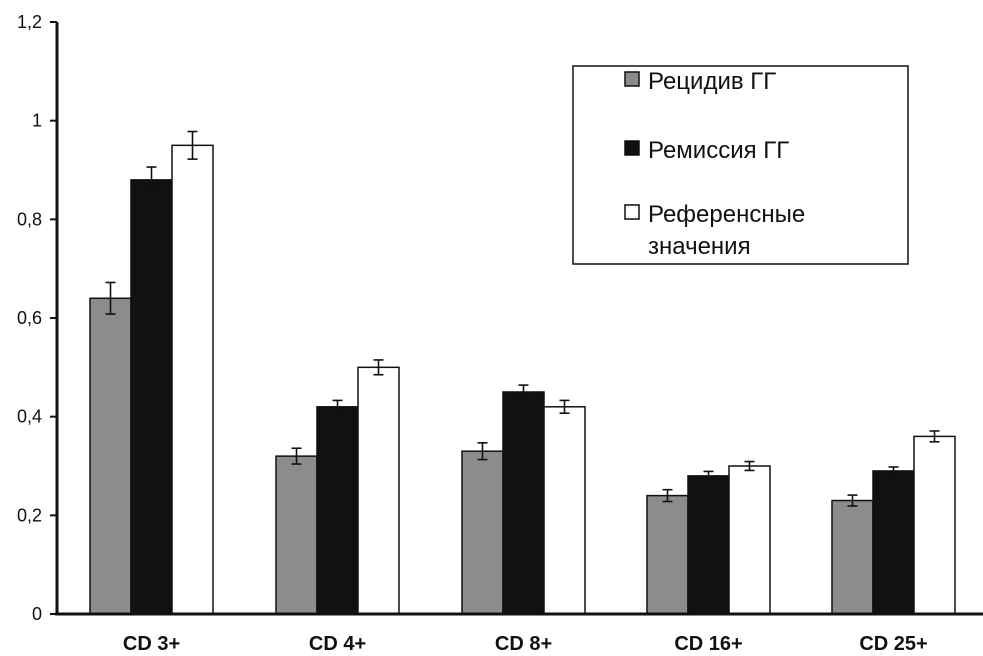  I want to click on y-tick-label: 0,2, so click(29, 515).